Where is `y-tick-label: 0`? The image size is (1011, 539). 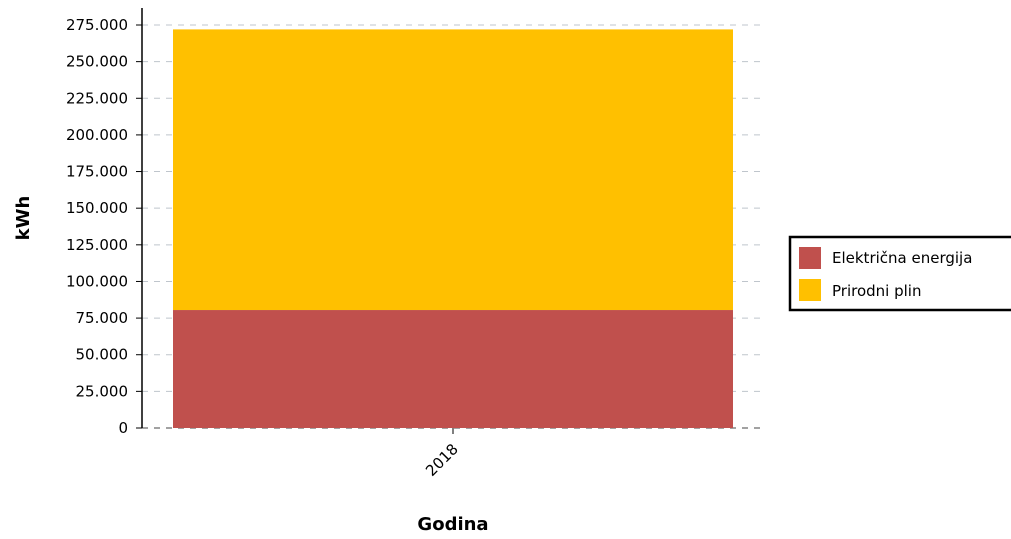
y-tick-label: 0 is located at coordinates (123, 428).